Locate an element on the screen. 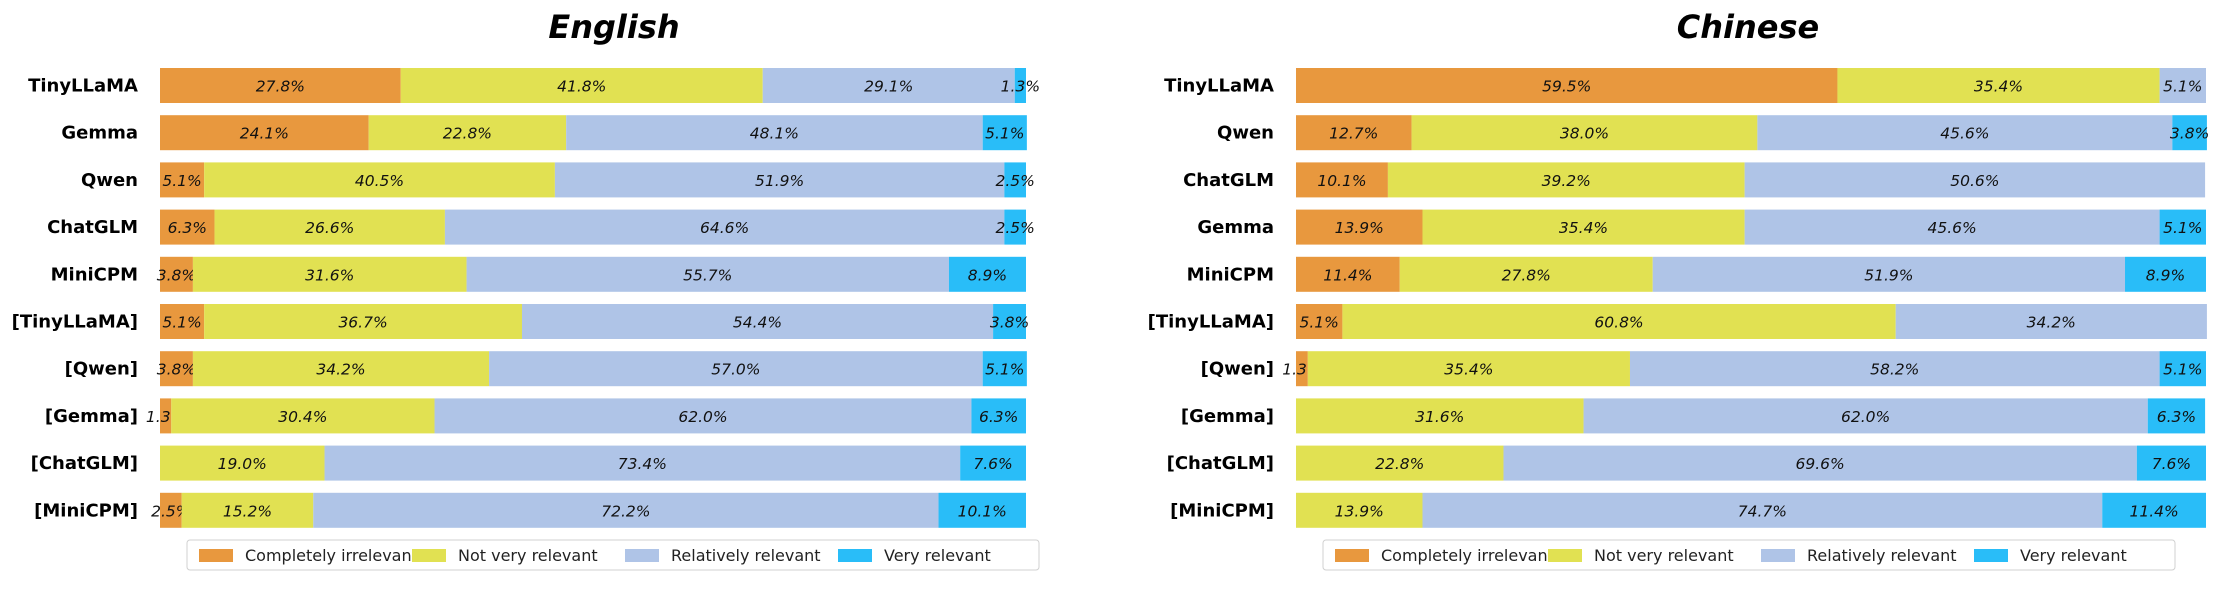  category-label: [MiniCPM] is located at coordinates (86, 510).